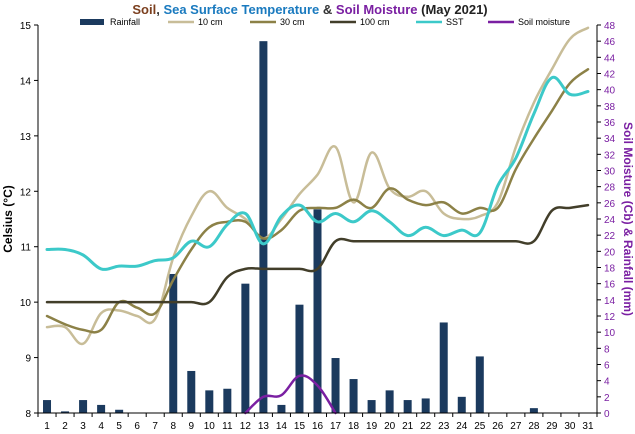  Describe the element at coordinates (26, 192) in the screenshot. I see `y-tick-label-left: 12` at that location.